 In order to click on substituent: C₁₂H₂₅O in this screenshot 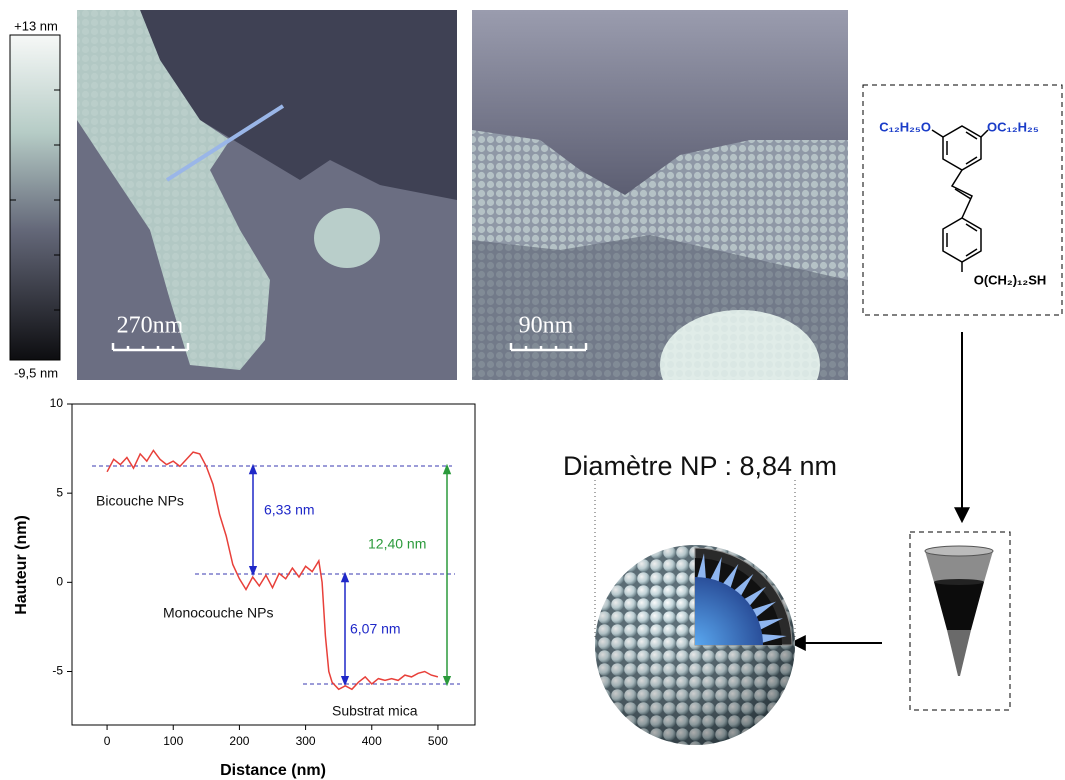, I will do `click(905, 126)`.